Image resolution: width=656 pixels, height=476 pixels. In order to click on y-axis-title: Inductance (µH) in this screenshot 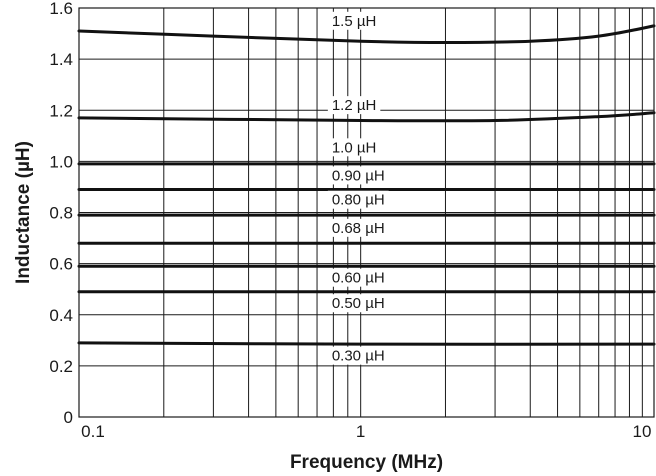, I will do `click(23, 212)`.